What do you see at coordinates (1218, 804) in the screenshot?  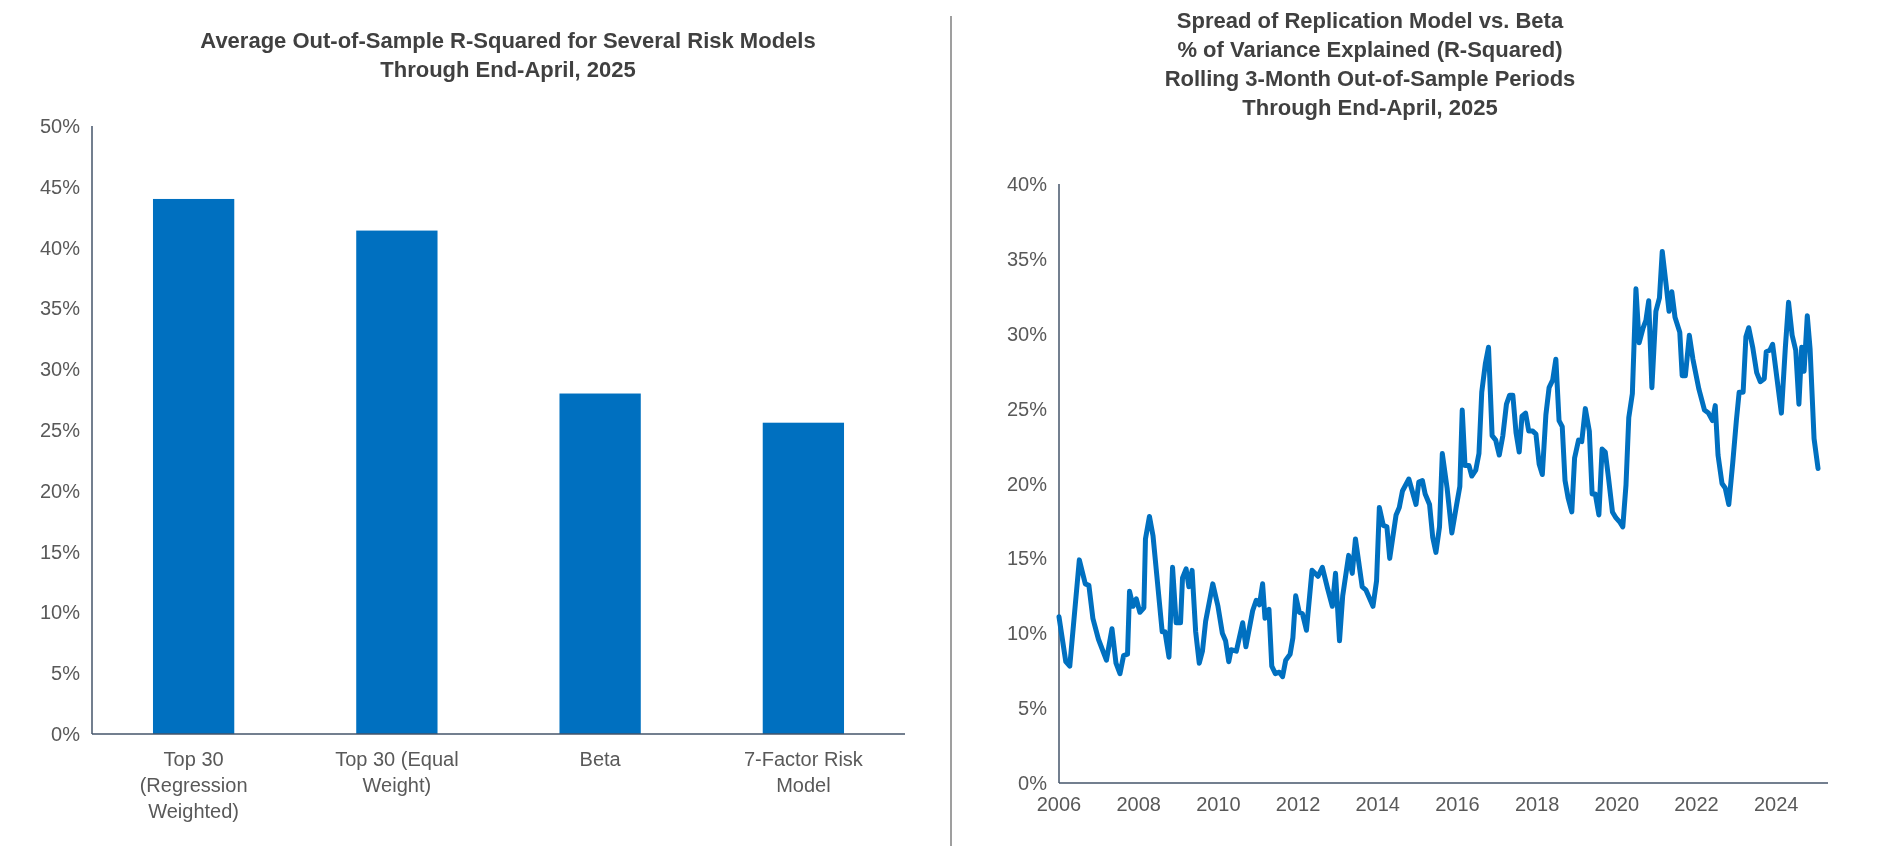 I see `x-tick-label: 2010` at bounding box center [1218, 804].